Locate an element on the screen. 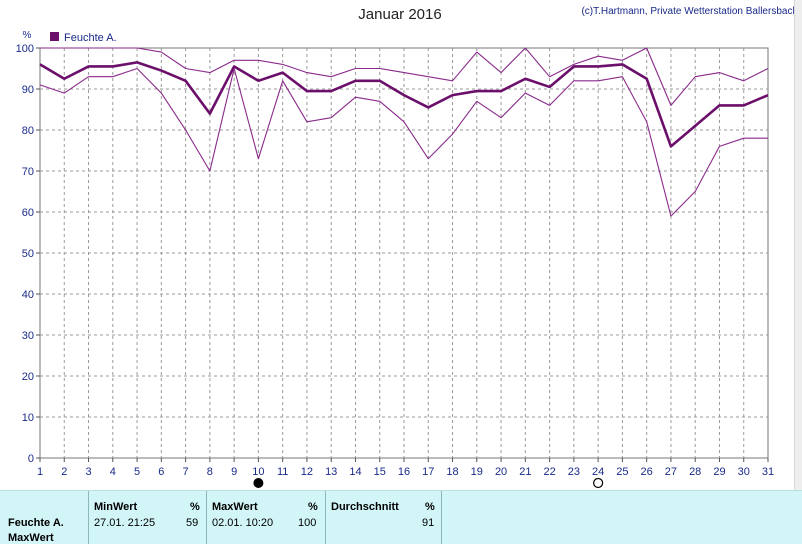 Image resolution: width=802 pixels, height=544 pixels. x-tick-label: 20 is located at coordinates (501, 472).